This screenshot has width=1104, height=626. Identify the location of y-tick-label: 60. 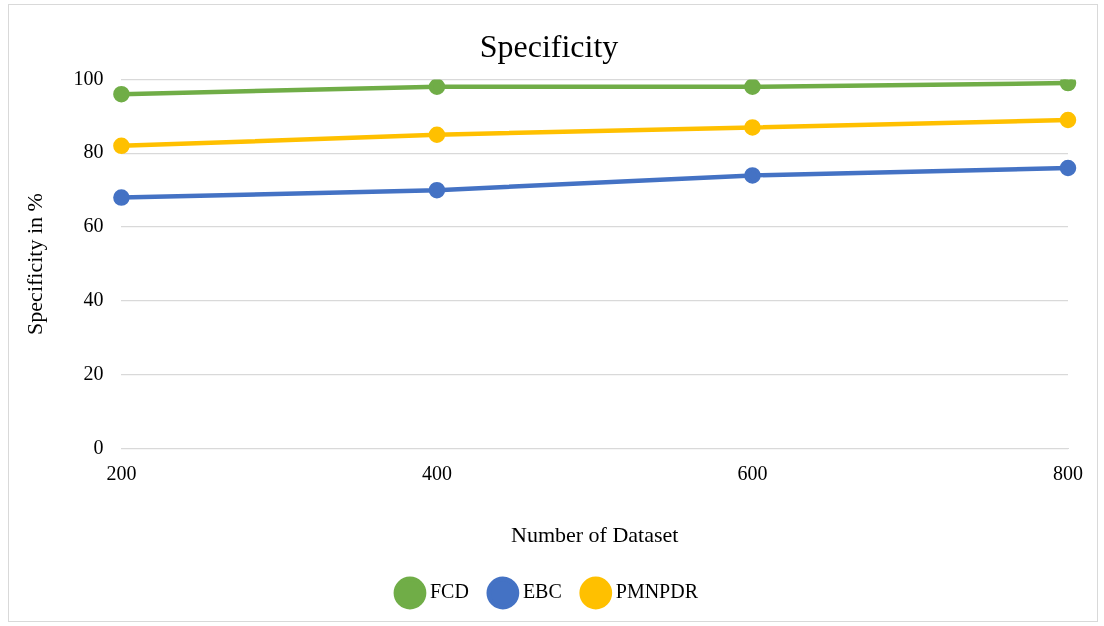
(93, 225).